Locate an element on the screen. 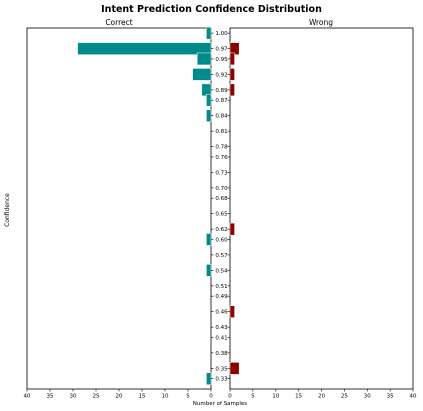 Image resolution: width=423 pixels, height=411 pixels. panel-title-wrong: Wrong is located at coordinates (321, 22).